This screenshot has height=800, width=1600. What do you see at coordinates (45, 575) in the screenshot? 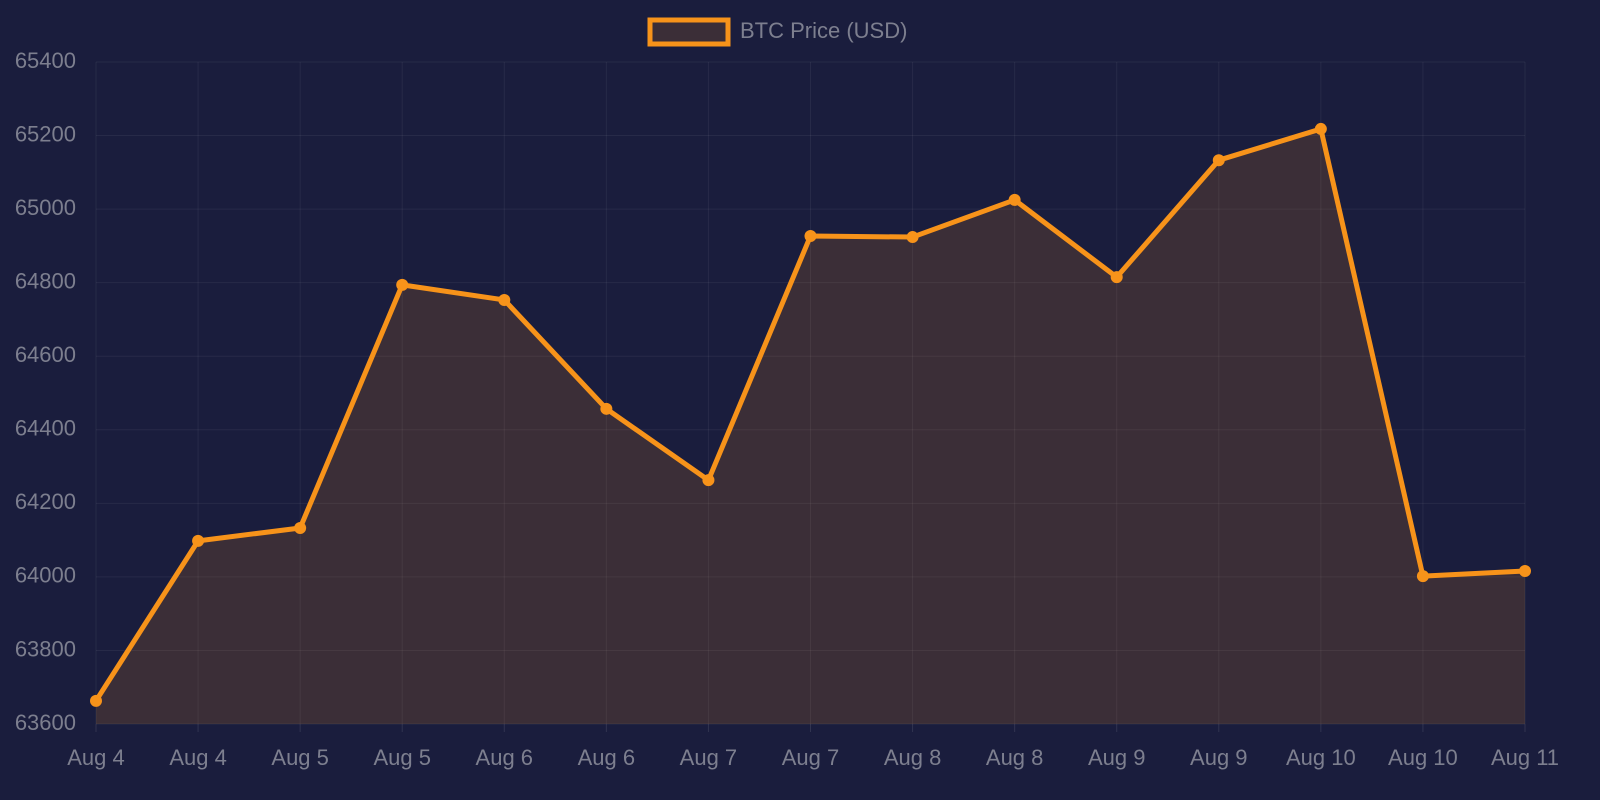
I see `y-tick-label: 64000` at bounding box center [45, 575].